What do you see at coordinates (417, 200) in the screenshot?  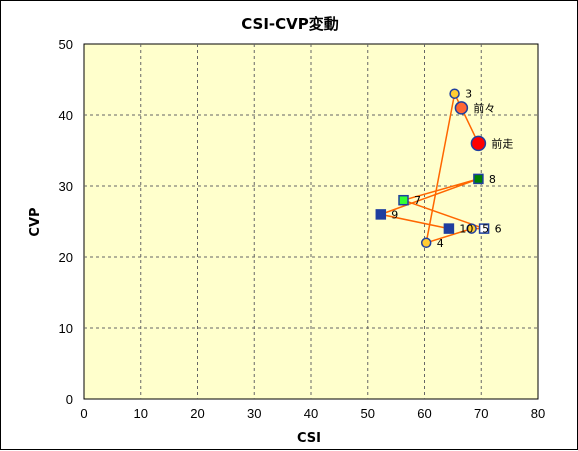 I see `point-label-7: 7` at bounding box center [417, 200].